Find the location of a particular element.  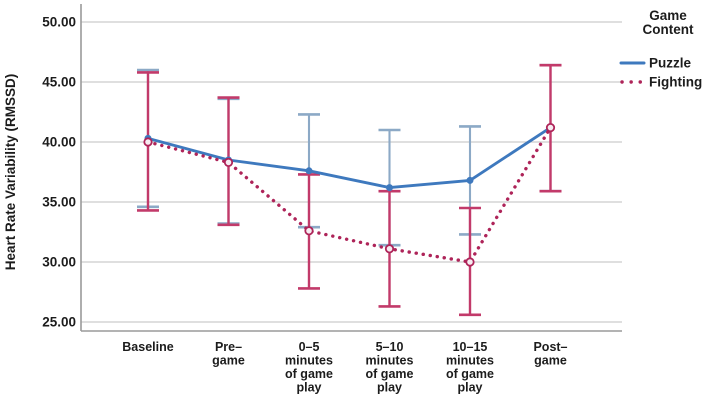

y-tick-label: 25.00 is located at coordinates (59, 322).